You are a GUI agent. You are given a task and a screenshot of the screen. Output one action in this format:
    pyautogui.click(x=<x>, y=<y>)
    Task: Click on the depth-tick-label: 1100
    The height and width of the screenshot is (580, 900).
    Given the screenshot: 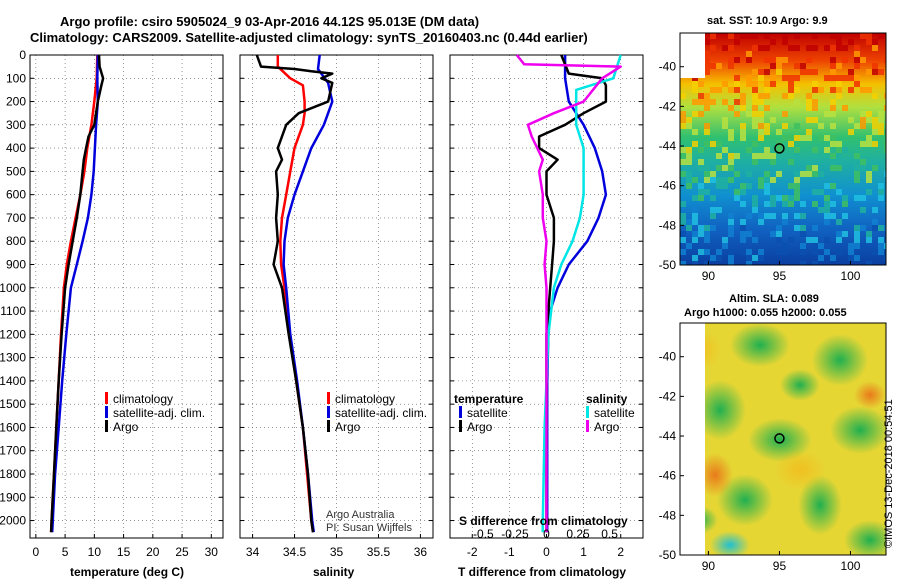 What is the action you would take?
    pyautogui.click(x=13, y=311)
    